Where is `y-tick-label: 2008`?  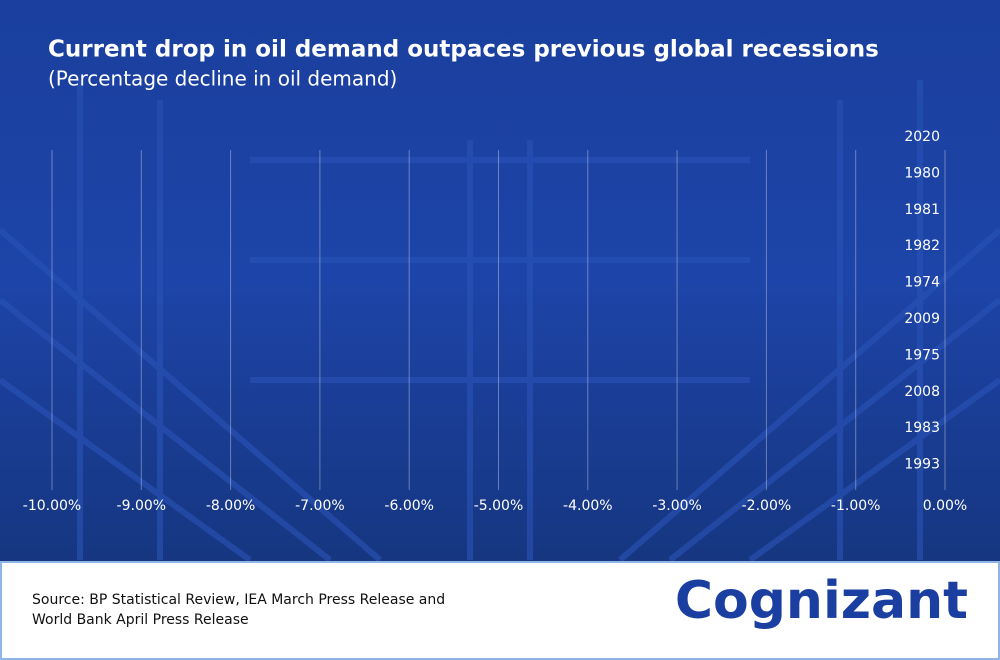
y-tick-label: 2008 is located at coordinates (922, 392).